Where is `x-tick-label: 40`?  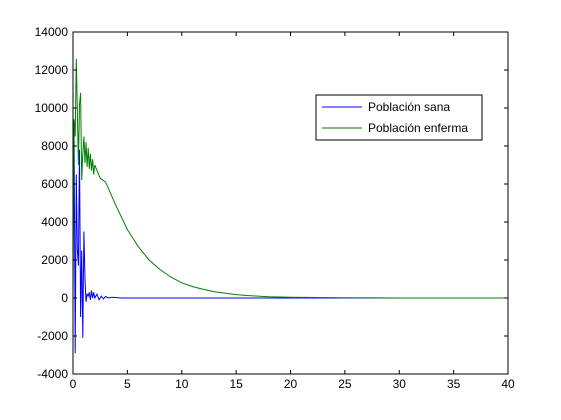 x-tick-label: 40 is located at coordinates (508, 384).